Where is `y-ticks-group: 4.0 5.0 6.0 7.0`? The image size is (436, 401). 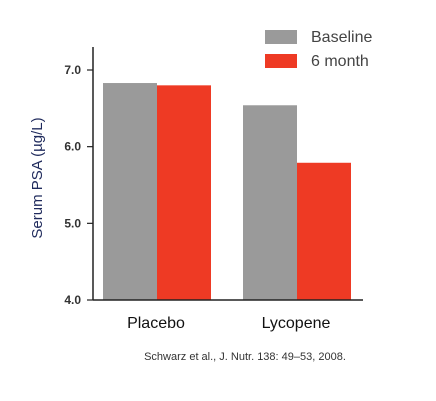 y-ticks-group: 4.0 5.0 6.0 7.0 is located at coordinates (78, 185).